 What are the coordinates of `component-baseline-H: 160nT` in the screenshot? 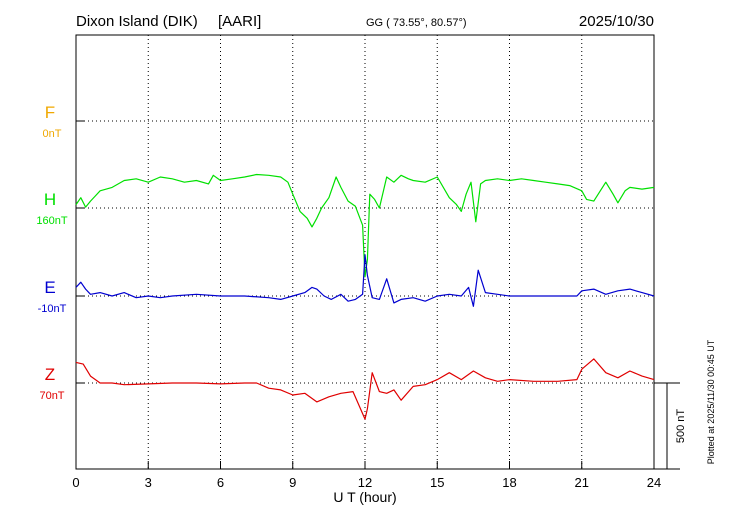 It's located at (51, 221).